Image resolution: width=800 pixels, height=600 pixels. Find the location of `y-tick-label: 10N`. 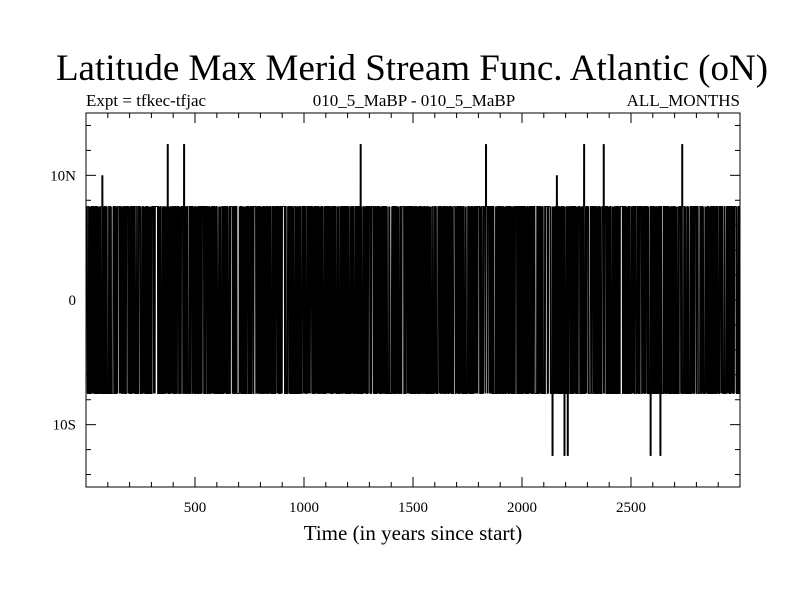

y-tick-label: 10N is located at coordinates (63, 176).